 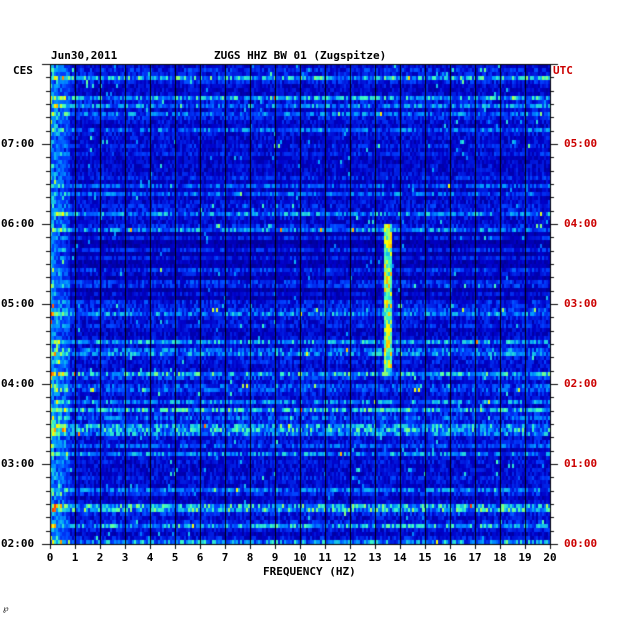 What do you see at coordinates (250, 557) in the screenshot?
I see `x-tick-label: 8` at bounding box center [250, 557].